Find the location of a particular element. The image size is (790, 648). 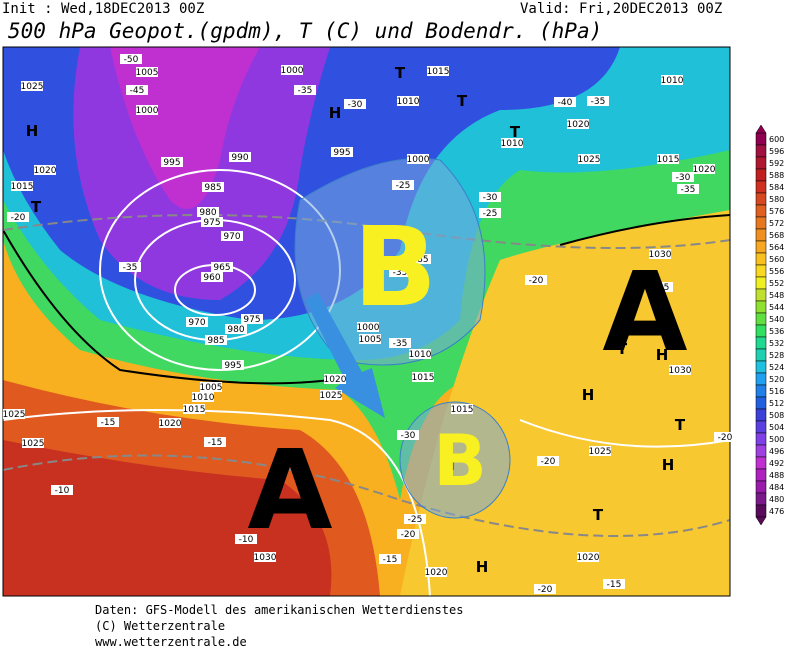

colorbar-label: 516 is located at coordinates (776, 391).